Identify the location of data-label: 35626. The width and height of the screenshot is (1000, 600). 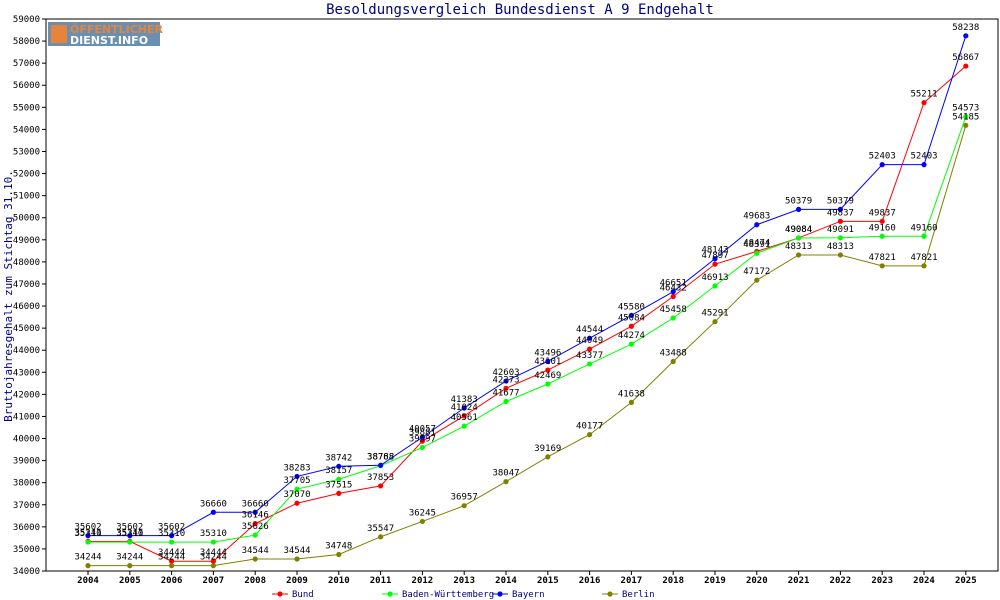
(255, 527).